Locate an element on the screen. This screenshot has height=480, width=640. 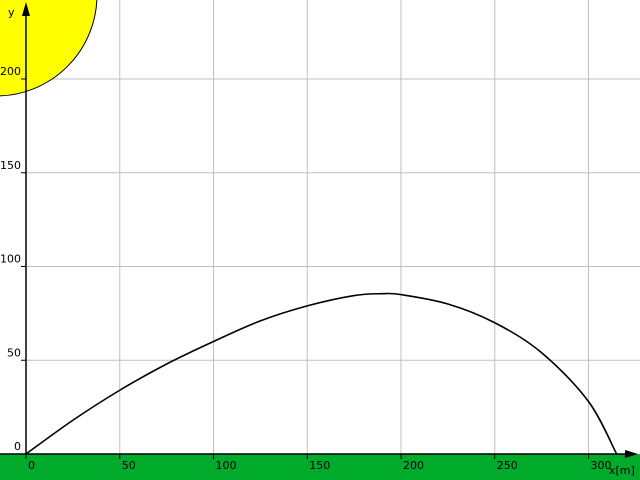
x-tick-label: 50 is located at coordinates (129, 465).